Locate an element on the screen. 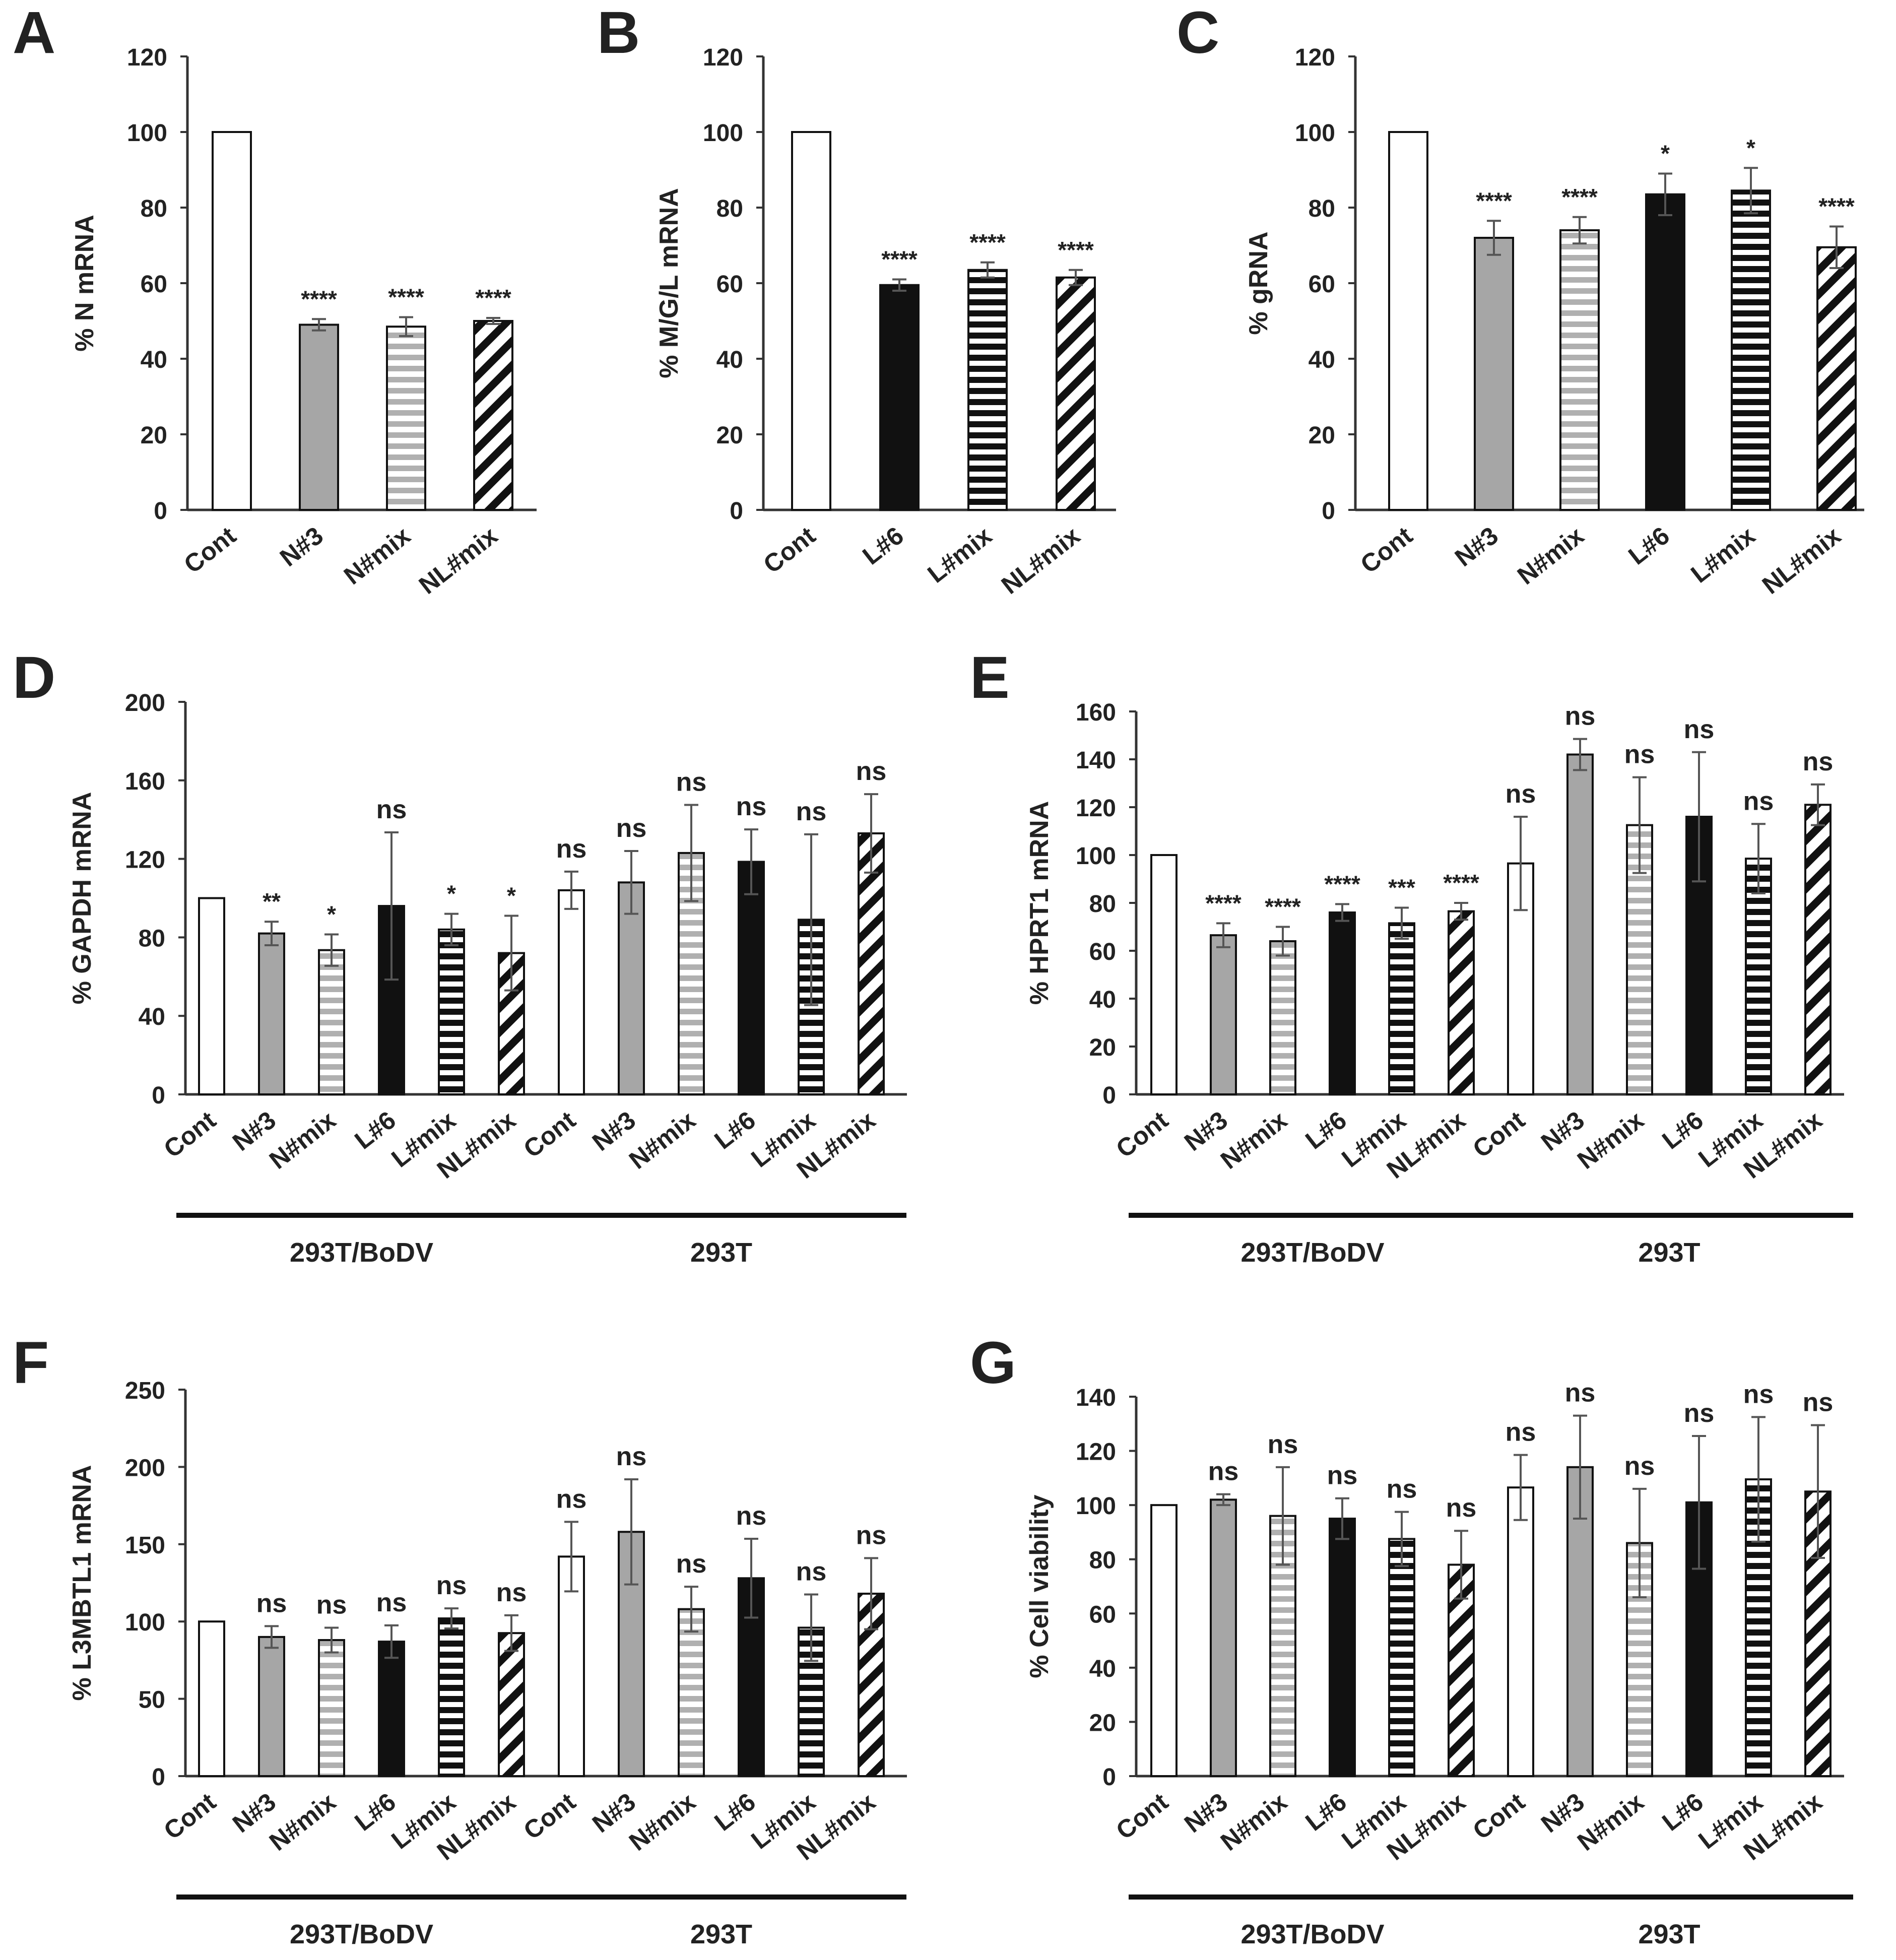 This screenshot has height=1960, width=1896. y-tick-label: 150 is located at coordinates (145, 1545).